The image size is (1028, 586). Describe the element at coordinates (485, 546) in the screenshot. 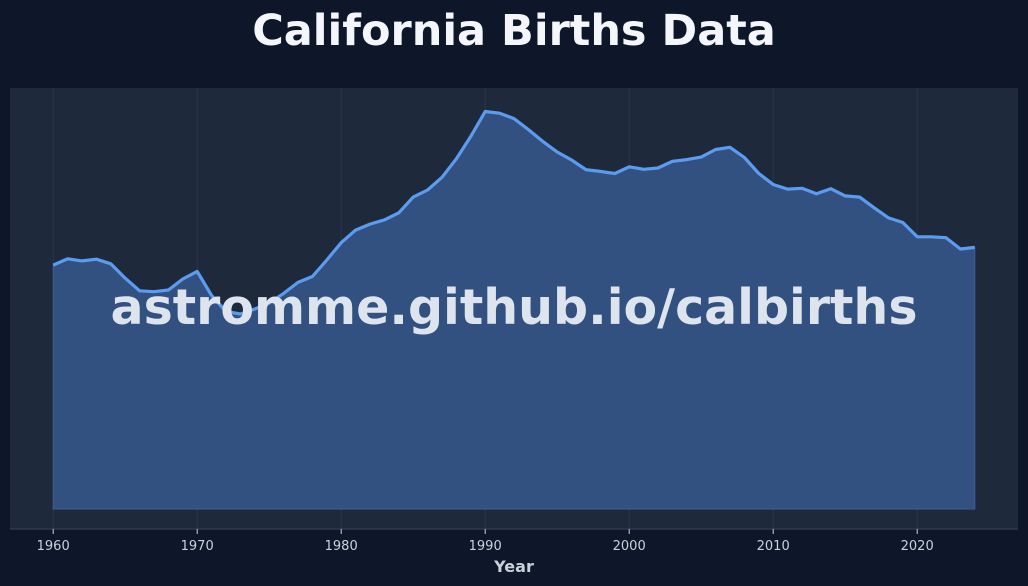

I see `x-tick-label-1990: 1990` at that location.